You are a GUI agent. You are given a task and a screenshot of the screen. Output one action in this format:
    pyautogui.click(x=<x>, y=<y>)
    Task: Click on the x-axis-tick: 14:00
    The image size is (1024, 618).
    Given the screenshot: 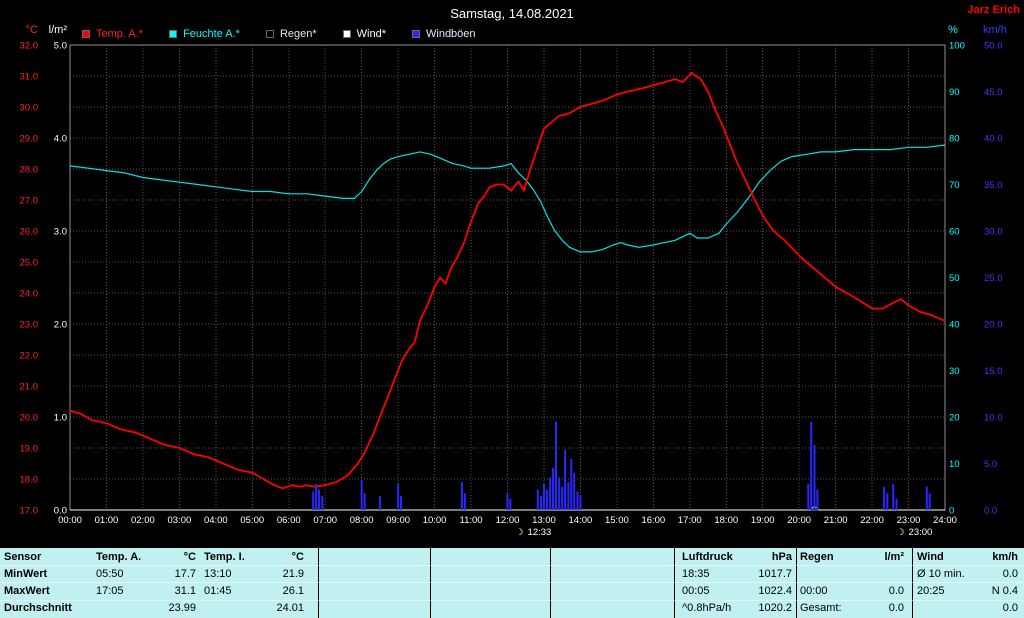 What is the action you would take?
    pyautogui.click(x=581, y=520)
    